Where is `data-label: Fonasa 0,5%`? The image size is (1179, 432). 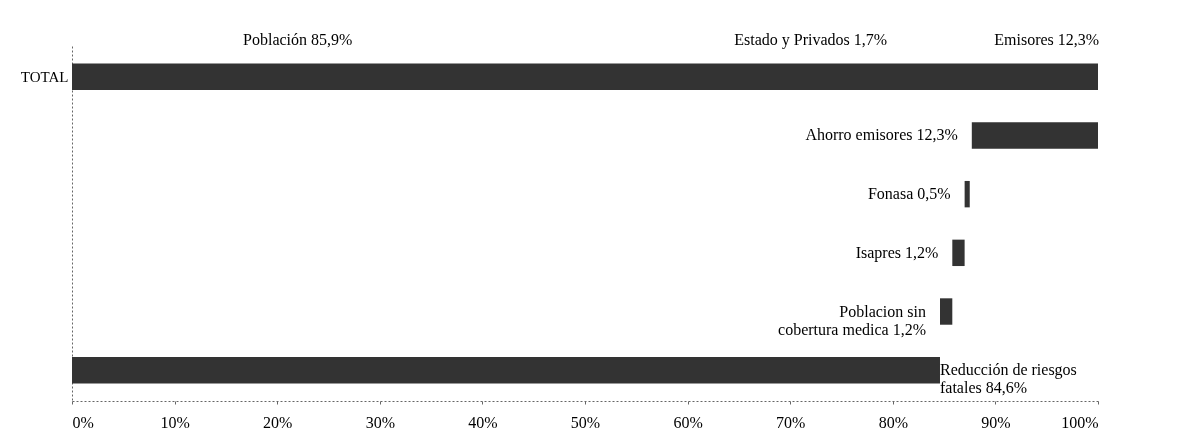 data-label: Fonasa 0,5% is located at coordinates (909, 194).